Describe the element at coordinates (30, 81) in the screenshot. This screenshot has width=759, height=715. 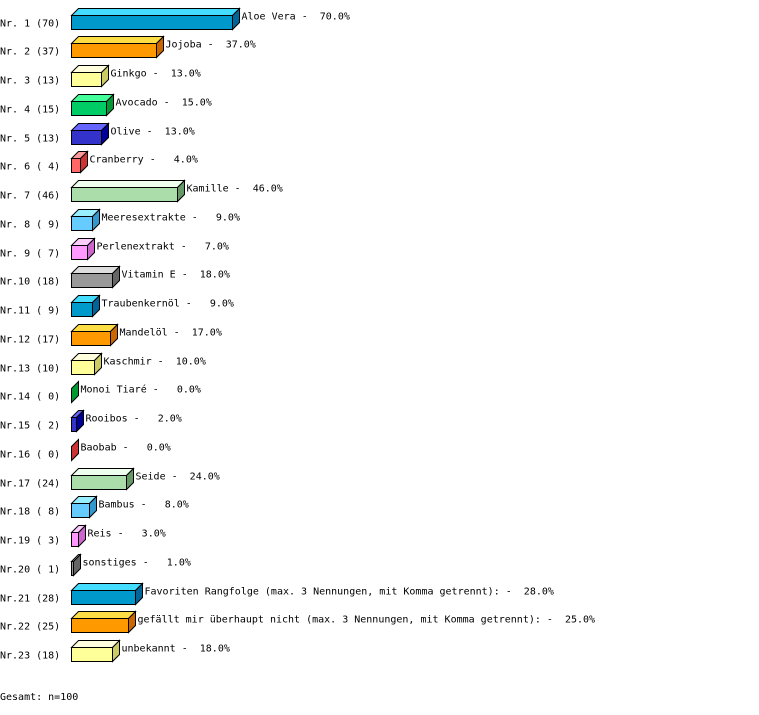
I see `row-rank-label: Nr. 3 (13)` at that location.